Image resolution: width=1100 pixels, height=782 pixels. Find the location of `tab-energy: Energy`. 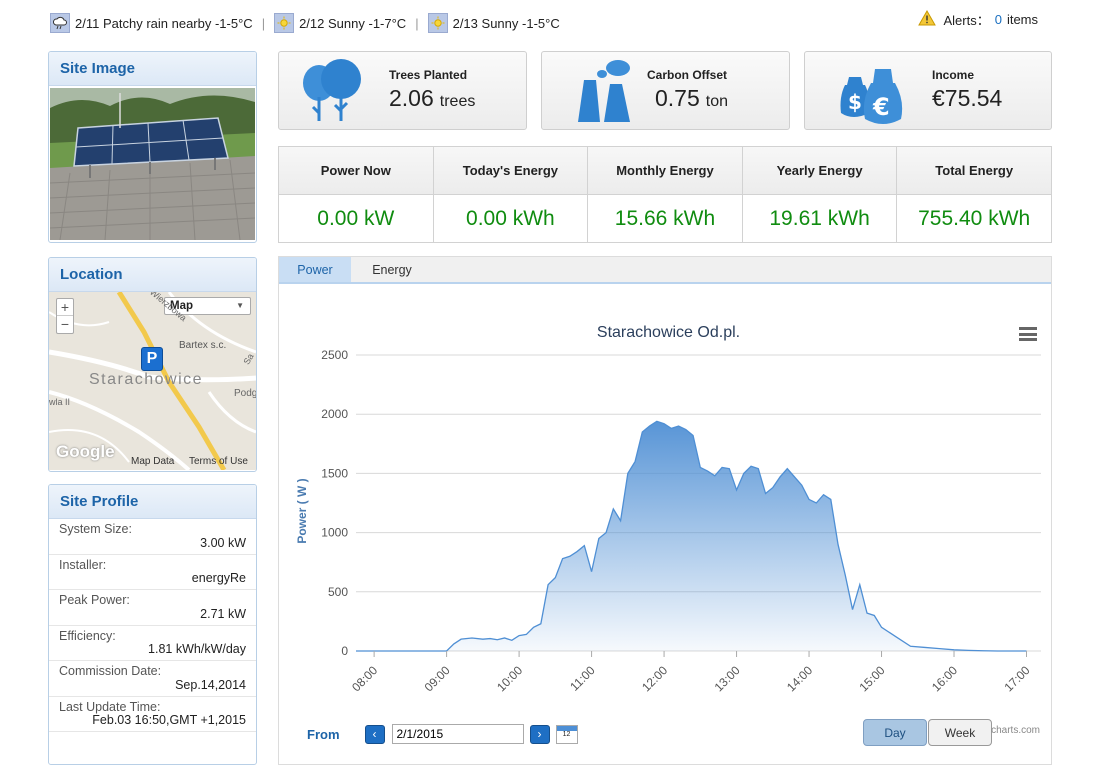

tab-energy: Energy is located at coordinates (392, 269).